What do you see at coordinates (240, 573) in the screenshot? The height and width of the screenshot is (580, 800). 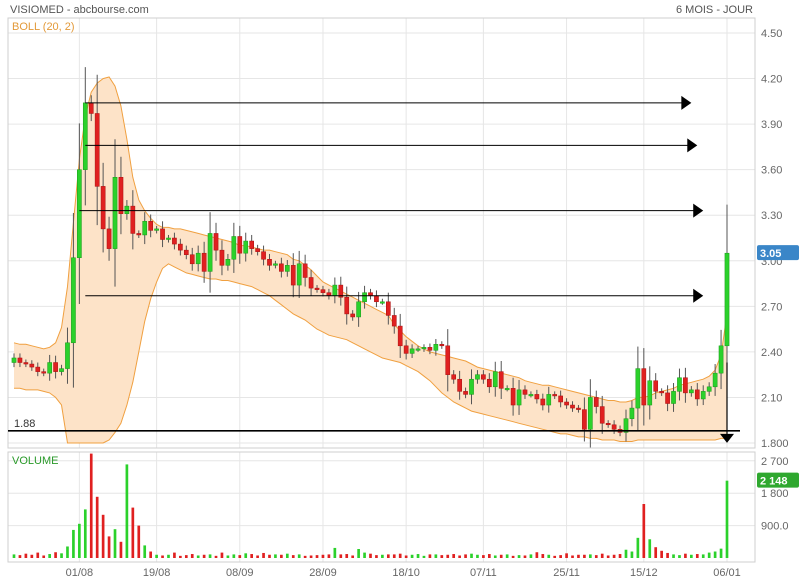 I see `date-tick-label: 08/09` at bounding box center [240, 573].